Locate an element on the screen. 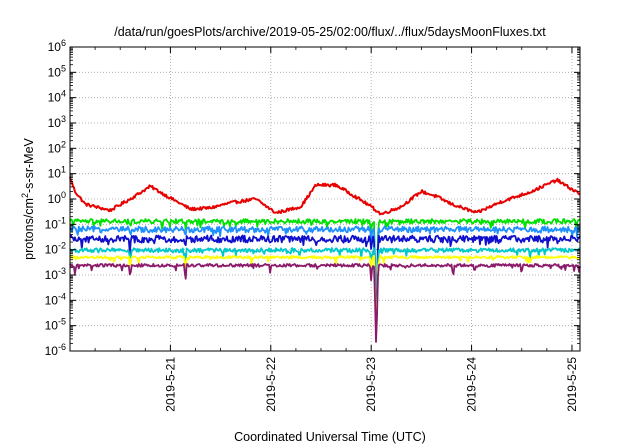 The width and height of the screenshot is (640, 448). x-tick-label: 2019-5-24 is located at coordinates (472, 384).